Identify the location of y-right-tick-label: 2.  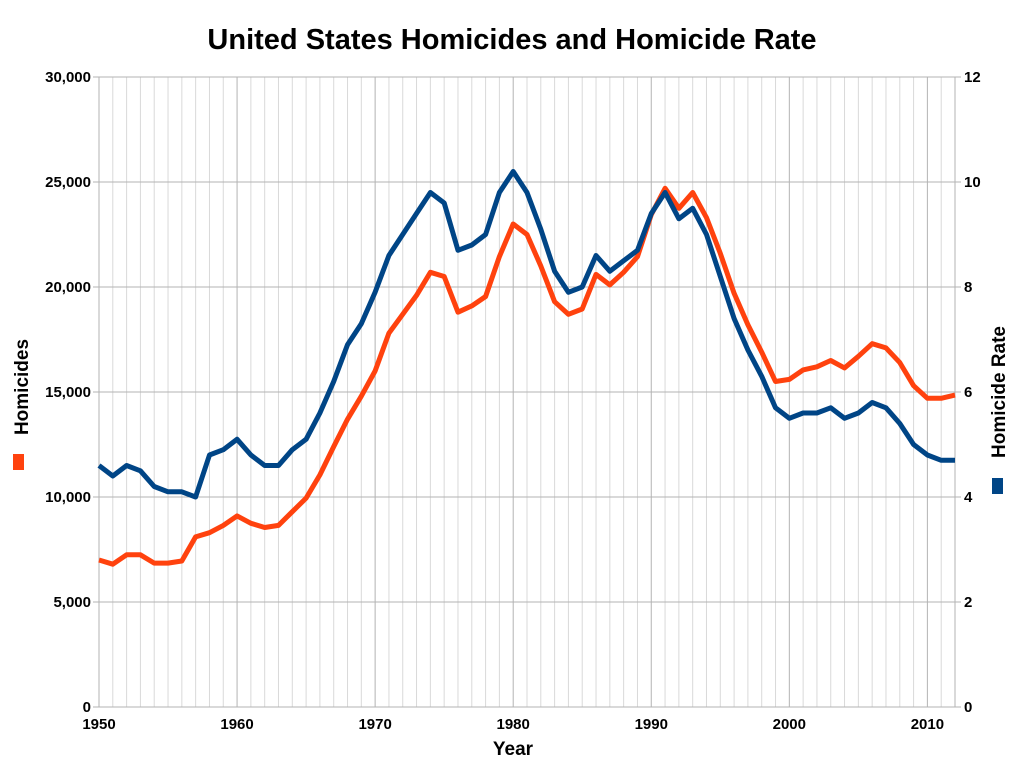
(968, 602).